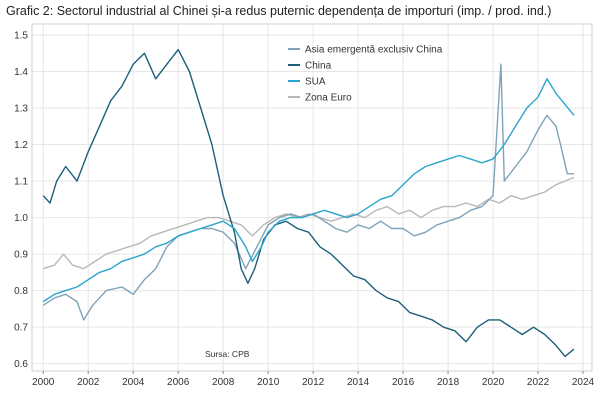 The height and width of the screenshot is (402, 600). What do you see at coordinates (21, 182) in the screenshot?
I see `y-tick-label: 1.1` at bounding box center [21, 182].